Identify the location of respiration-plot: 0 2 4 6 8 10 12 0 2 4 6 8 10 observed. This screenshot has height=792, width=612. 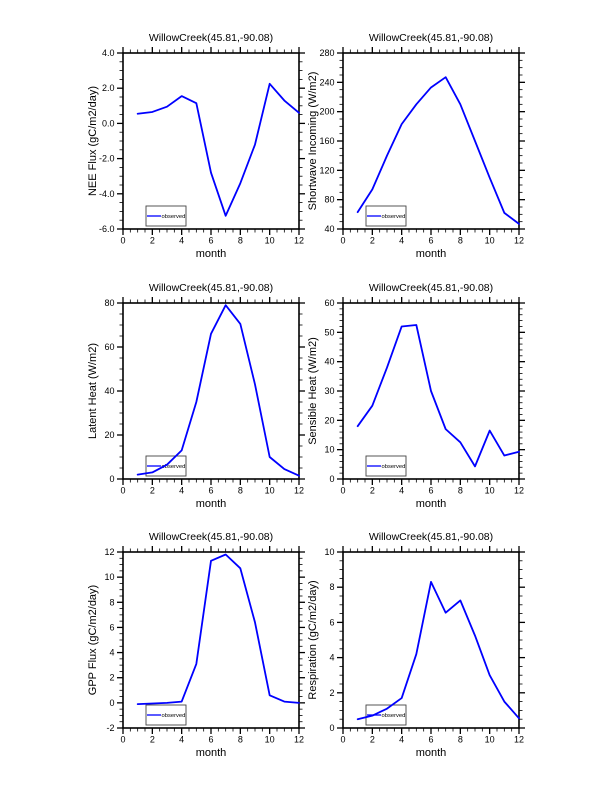
(424, 645).